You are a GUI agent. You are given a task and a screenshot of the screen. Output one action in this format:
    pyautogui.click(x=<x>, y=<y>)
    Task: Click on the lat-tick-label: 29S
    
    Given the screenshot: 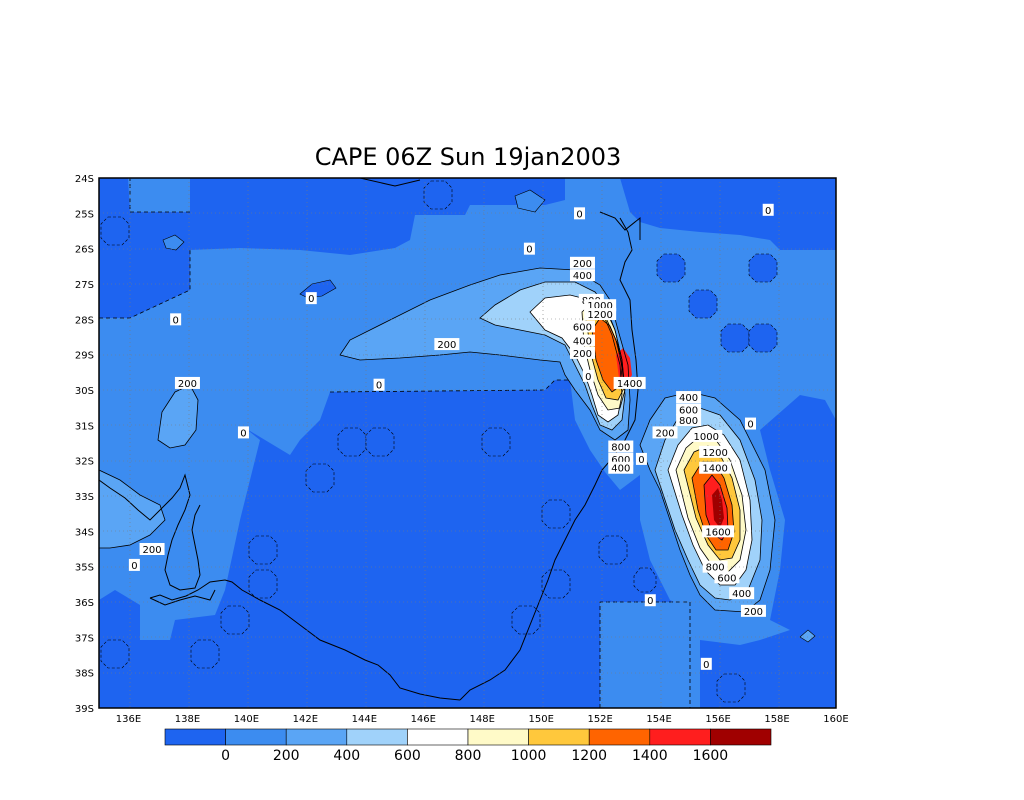 What is the action you would take?
    pyautogui.click(x=84, y=356)
    